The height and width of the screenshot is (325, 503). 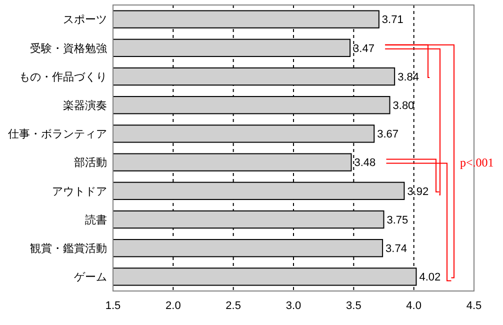 I want to click on data-label: 3.67, so click(x=388, y=134).